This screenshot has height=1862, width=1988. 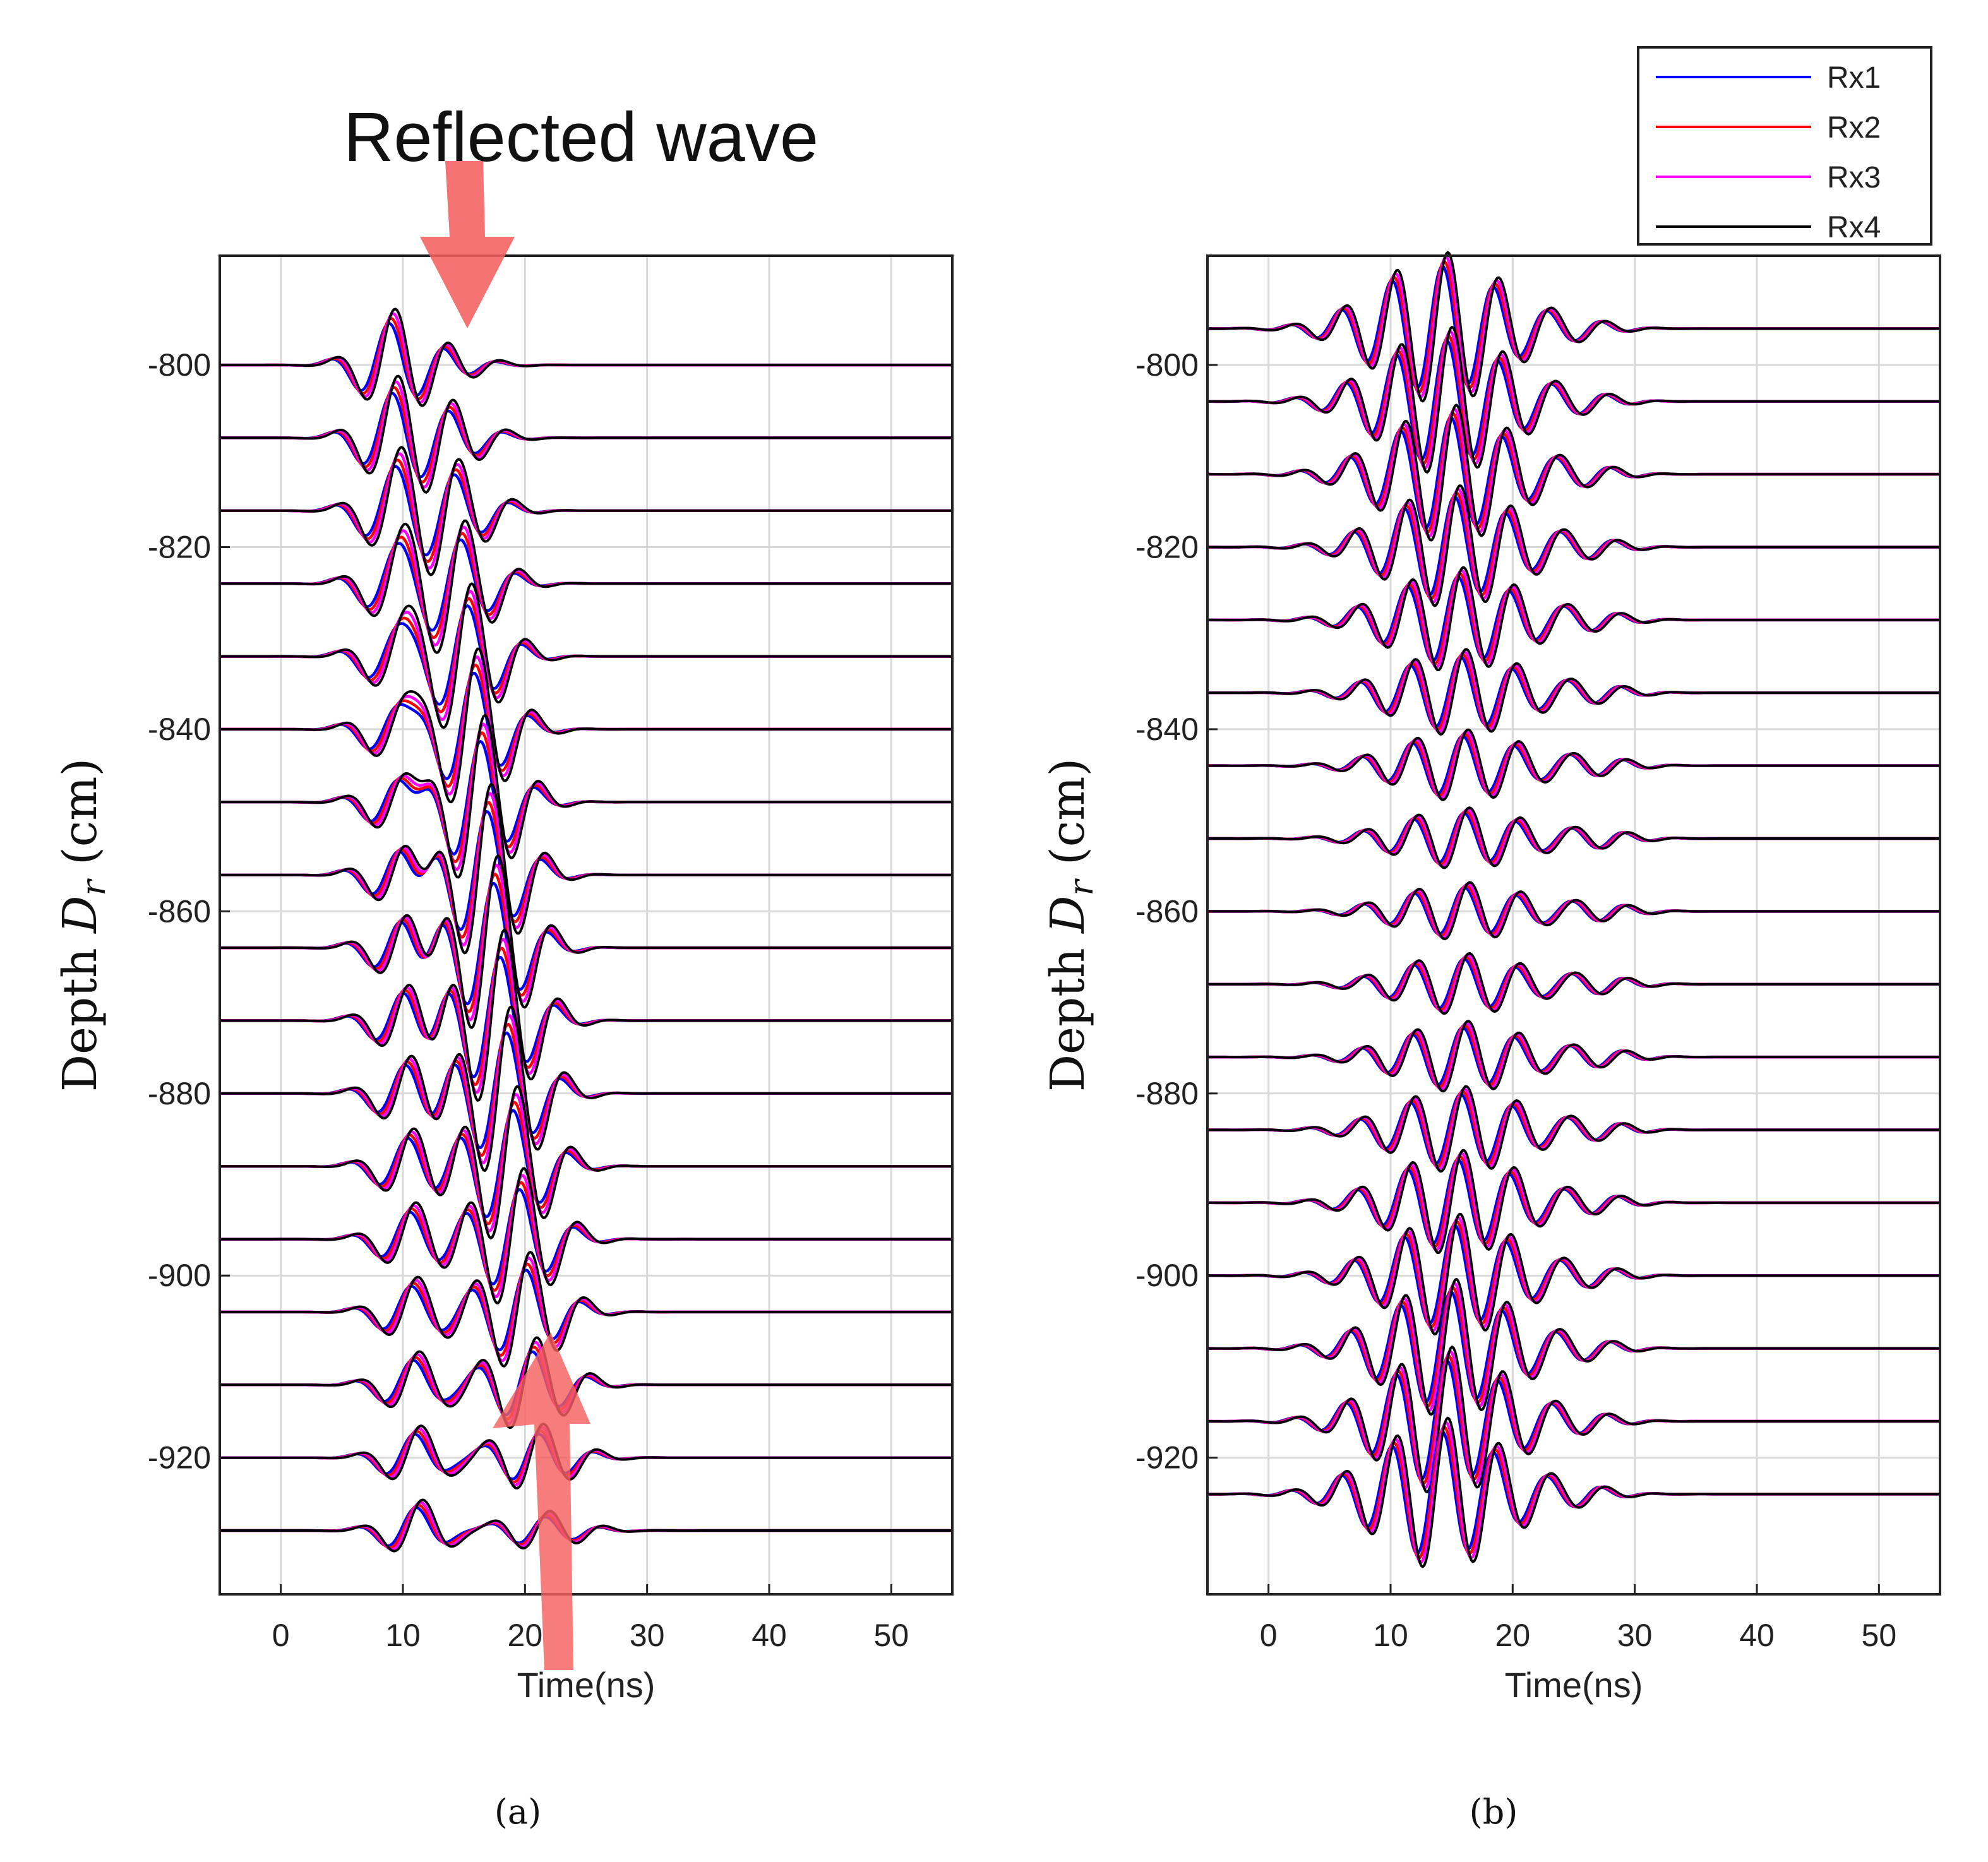 I want to click on b-x-tick-label: 10, so click(x=1390, y=1635).